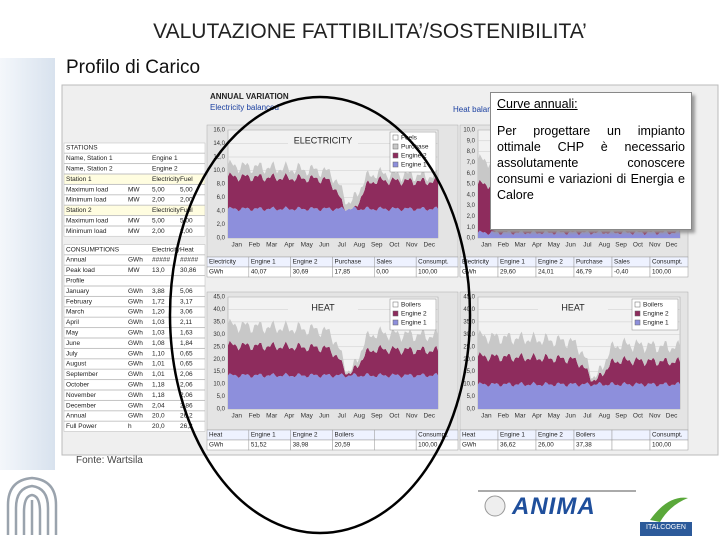 The height and width of the screenshot is (540, 720). Describe the element at coordinates (223, 262) in the screenshot. I see `summary-text: Electricity` at that location.